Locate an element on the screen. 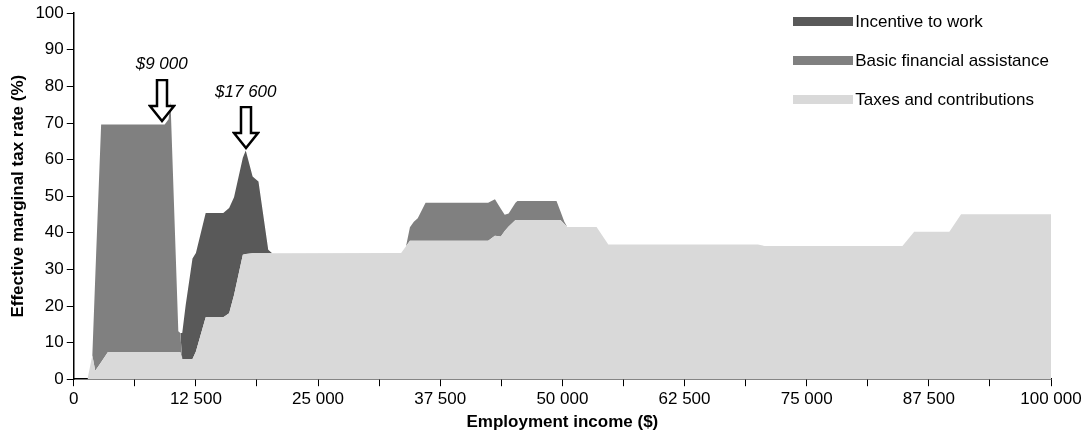 This screenshot has height=439, width=1091. x-tick-label: 75 000 is located at coordinates (806, 399).